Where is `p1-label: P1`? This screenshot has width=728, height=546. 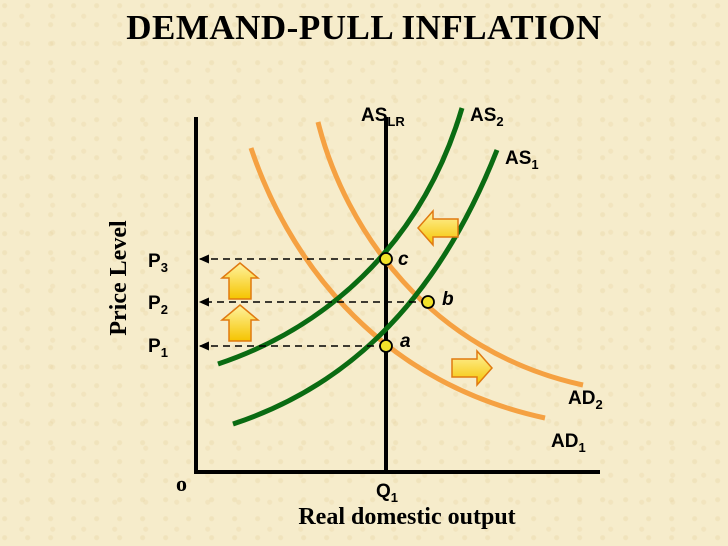 p1-label: P1 is located at coordinates (158, 348).